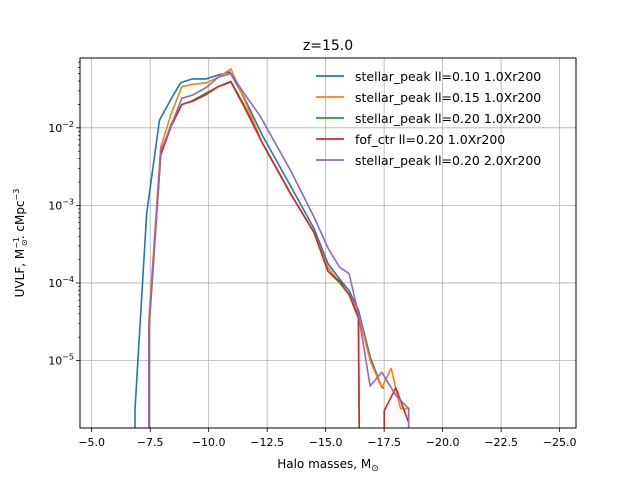 Image resolution: width=640 pixels, height=480 pixels. What do you see at coordinates (20, 243) in the screenshot?
I see `y-axis-label: UVLF, M−1⊙. cMpc−3` at bounding box center [20, 243].